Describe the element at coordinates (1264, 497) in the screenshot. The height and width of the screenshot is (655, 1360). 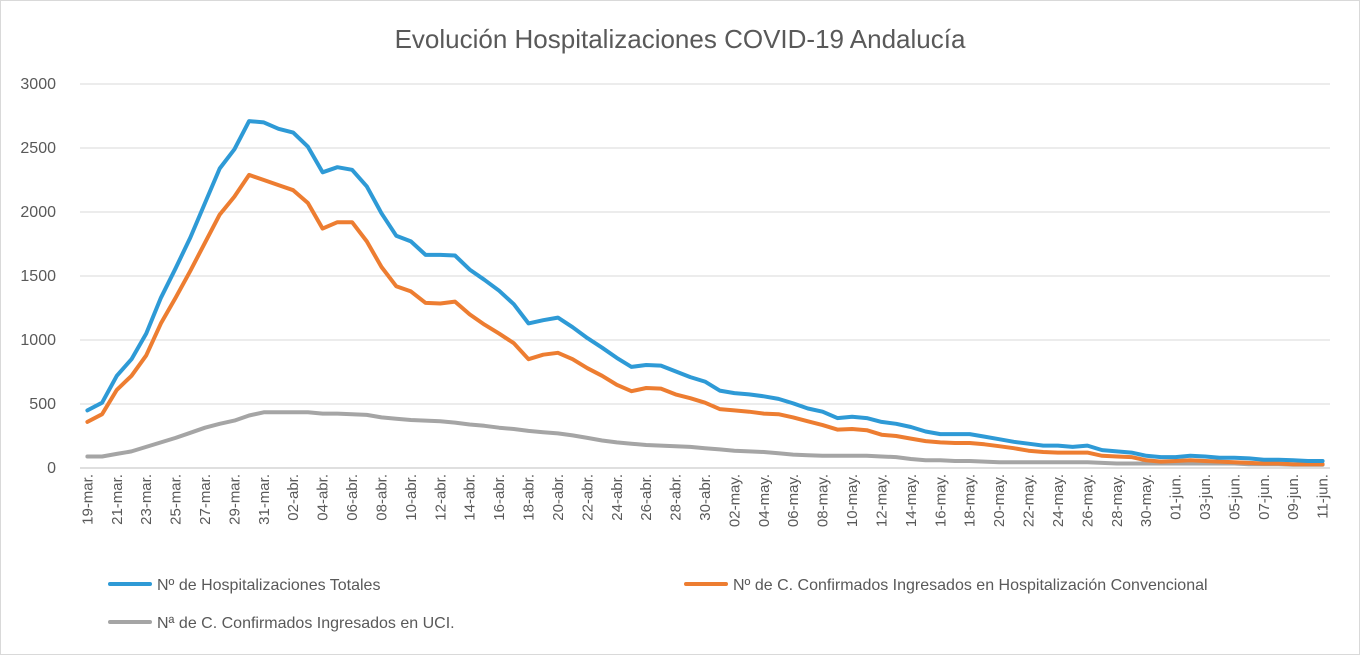
I see `x-tick-label: 07-jun.` at that location.